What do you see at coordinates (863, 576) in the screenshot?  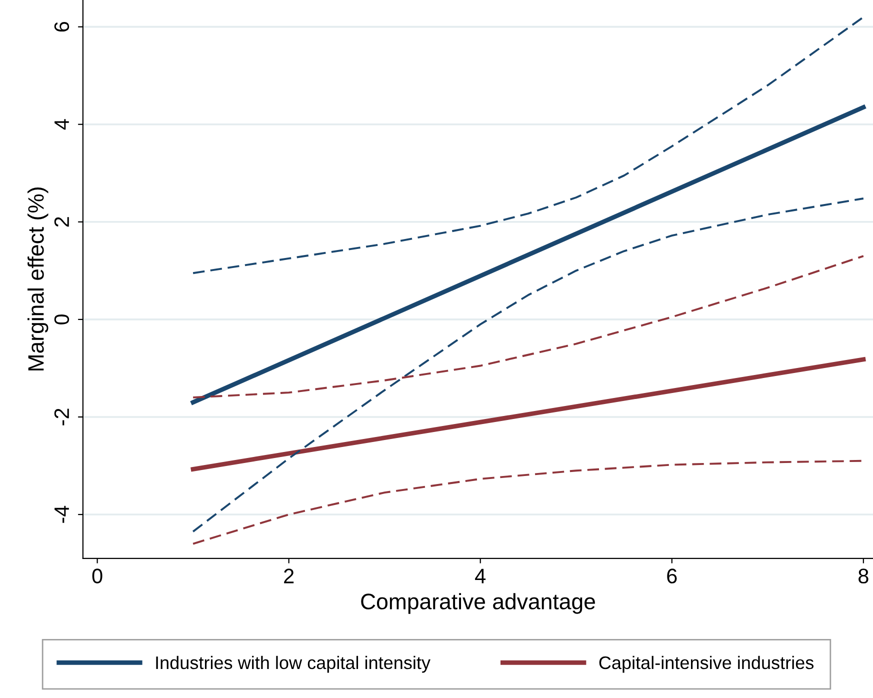 I see `x-tick-label: 8` at bounding box center [863, 576].